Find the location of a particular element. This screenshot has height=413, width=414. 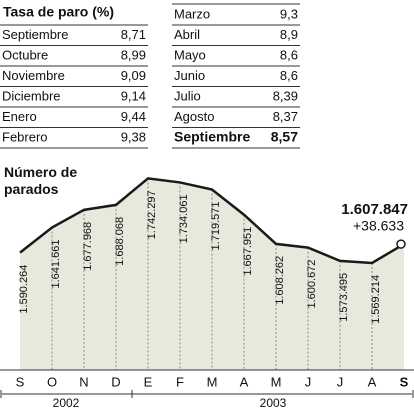

row-value: 8,99 is located at coordinates (133, 54).